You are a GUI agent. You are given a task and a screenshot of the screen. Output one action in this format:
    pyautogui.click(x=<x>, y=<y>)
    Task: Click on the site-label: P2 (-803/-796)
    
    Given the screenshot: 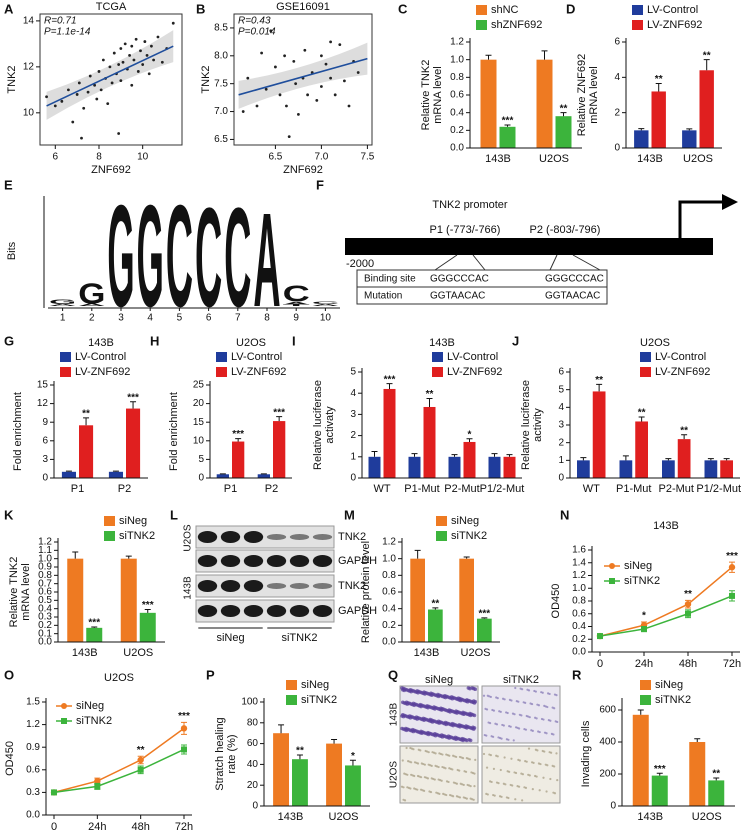 What is the action you would take?
    pyautogui.click(x=565, y=230)
    